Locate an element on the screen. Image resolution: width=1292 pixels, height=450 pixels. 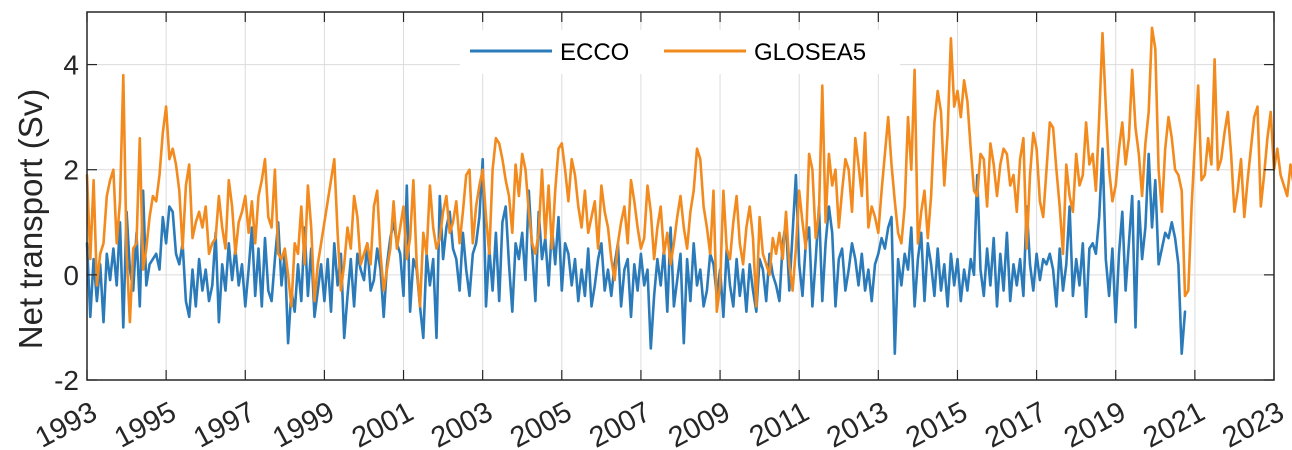
legend: ECCO GLOSEA5 is located at coordinates (680, 52).